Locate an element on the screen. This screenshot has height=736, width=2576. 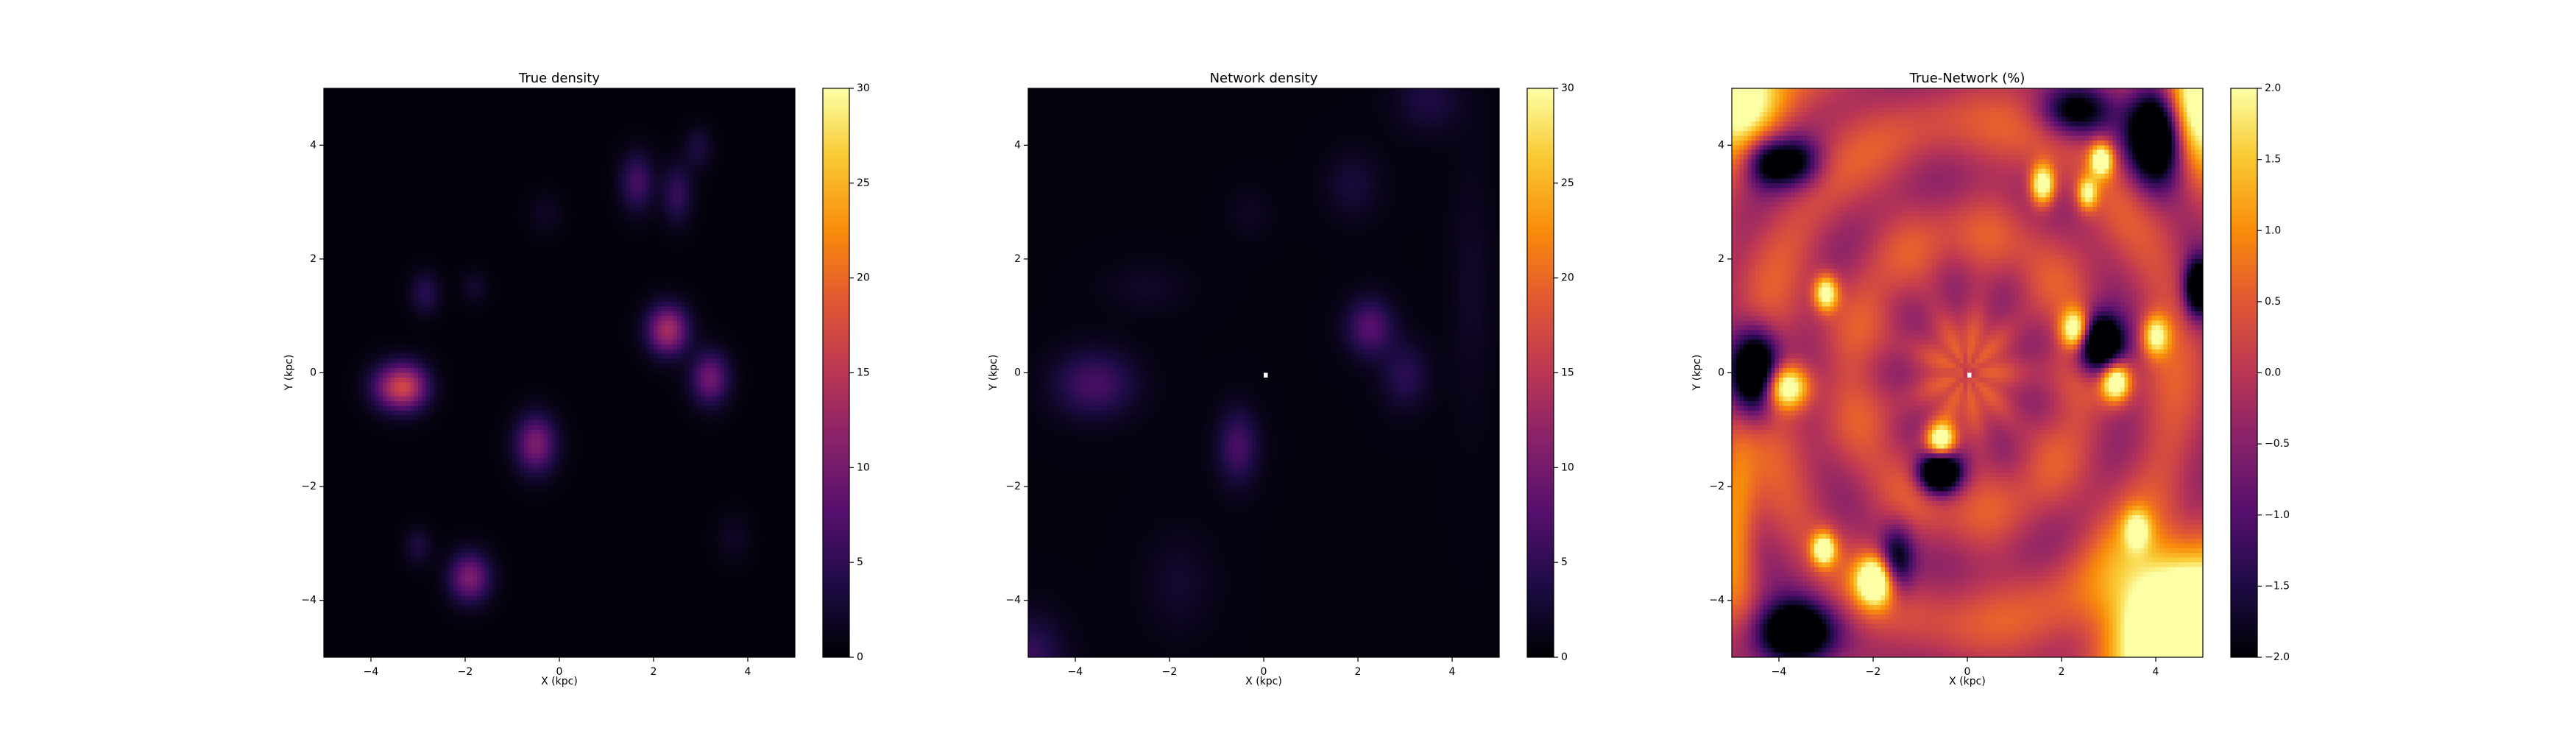
panel-1-title: True density is located at coordinates (559, 78).